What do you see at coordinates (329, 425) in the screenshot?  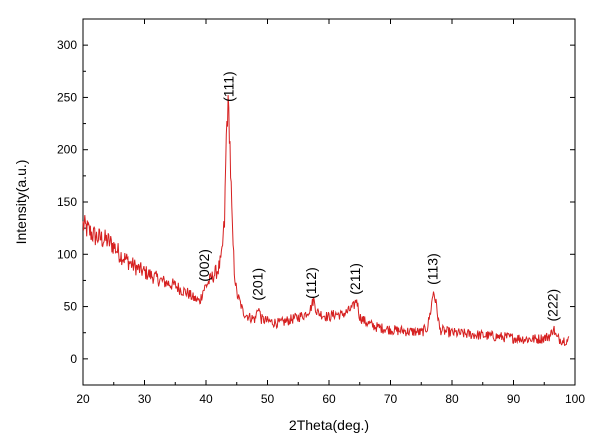 I see `x-axis-title: 2Theta(deg.)` at bounding box center [329, 425].